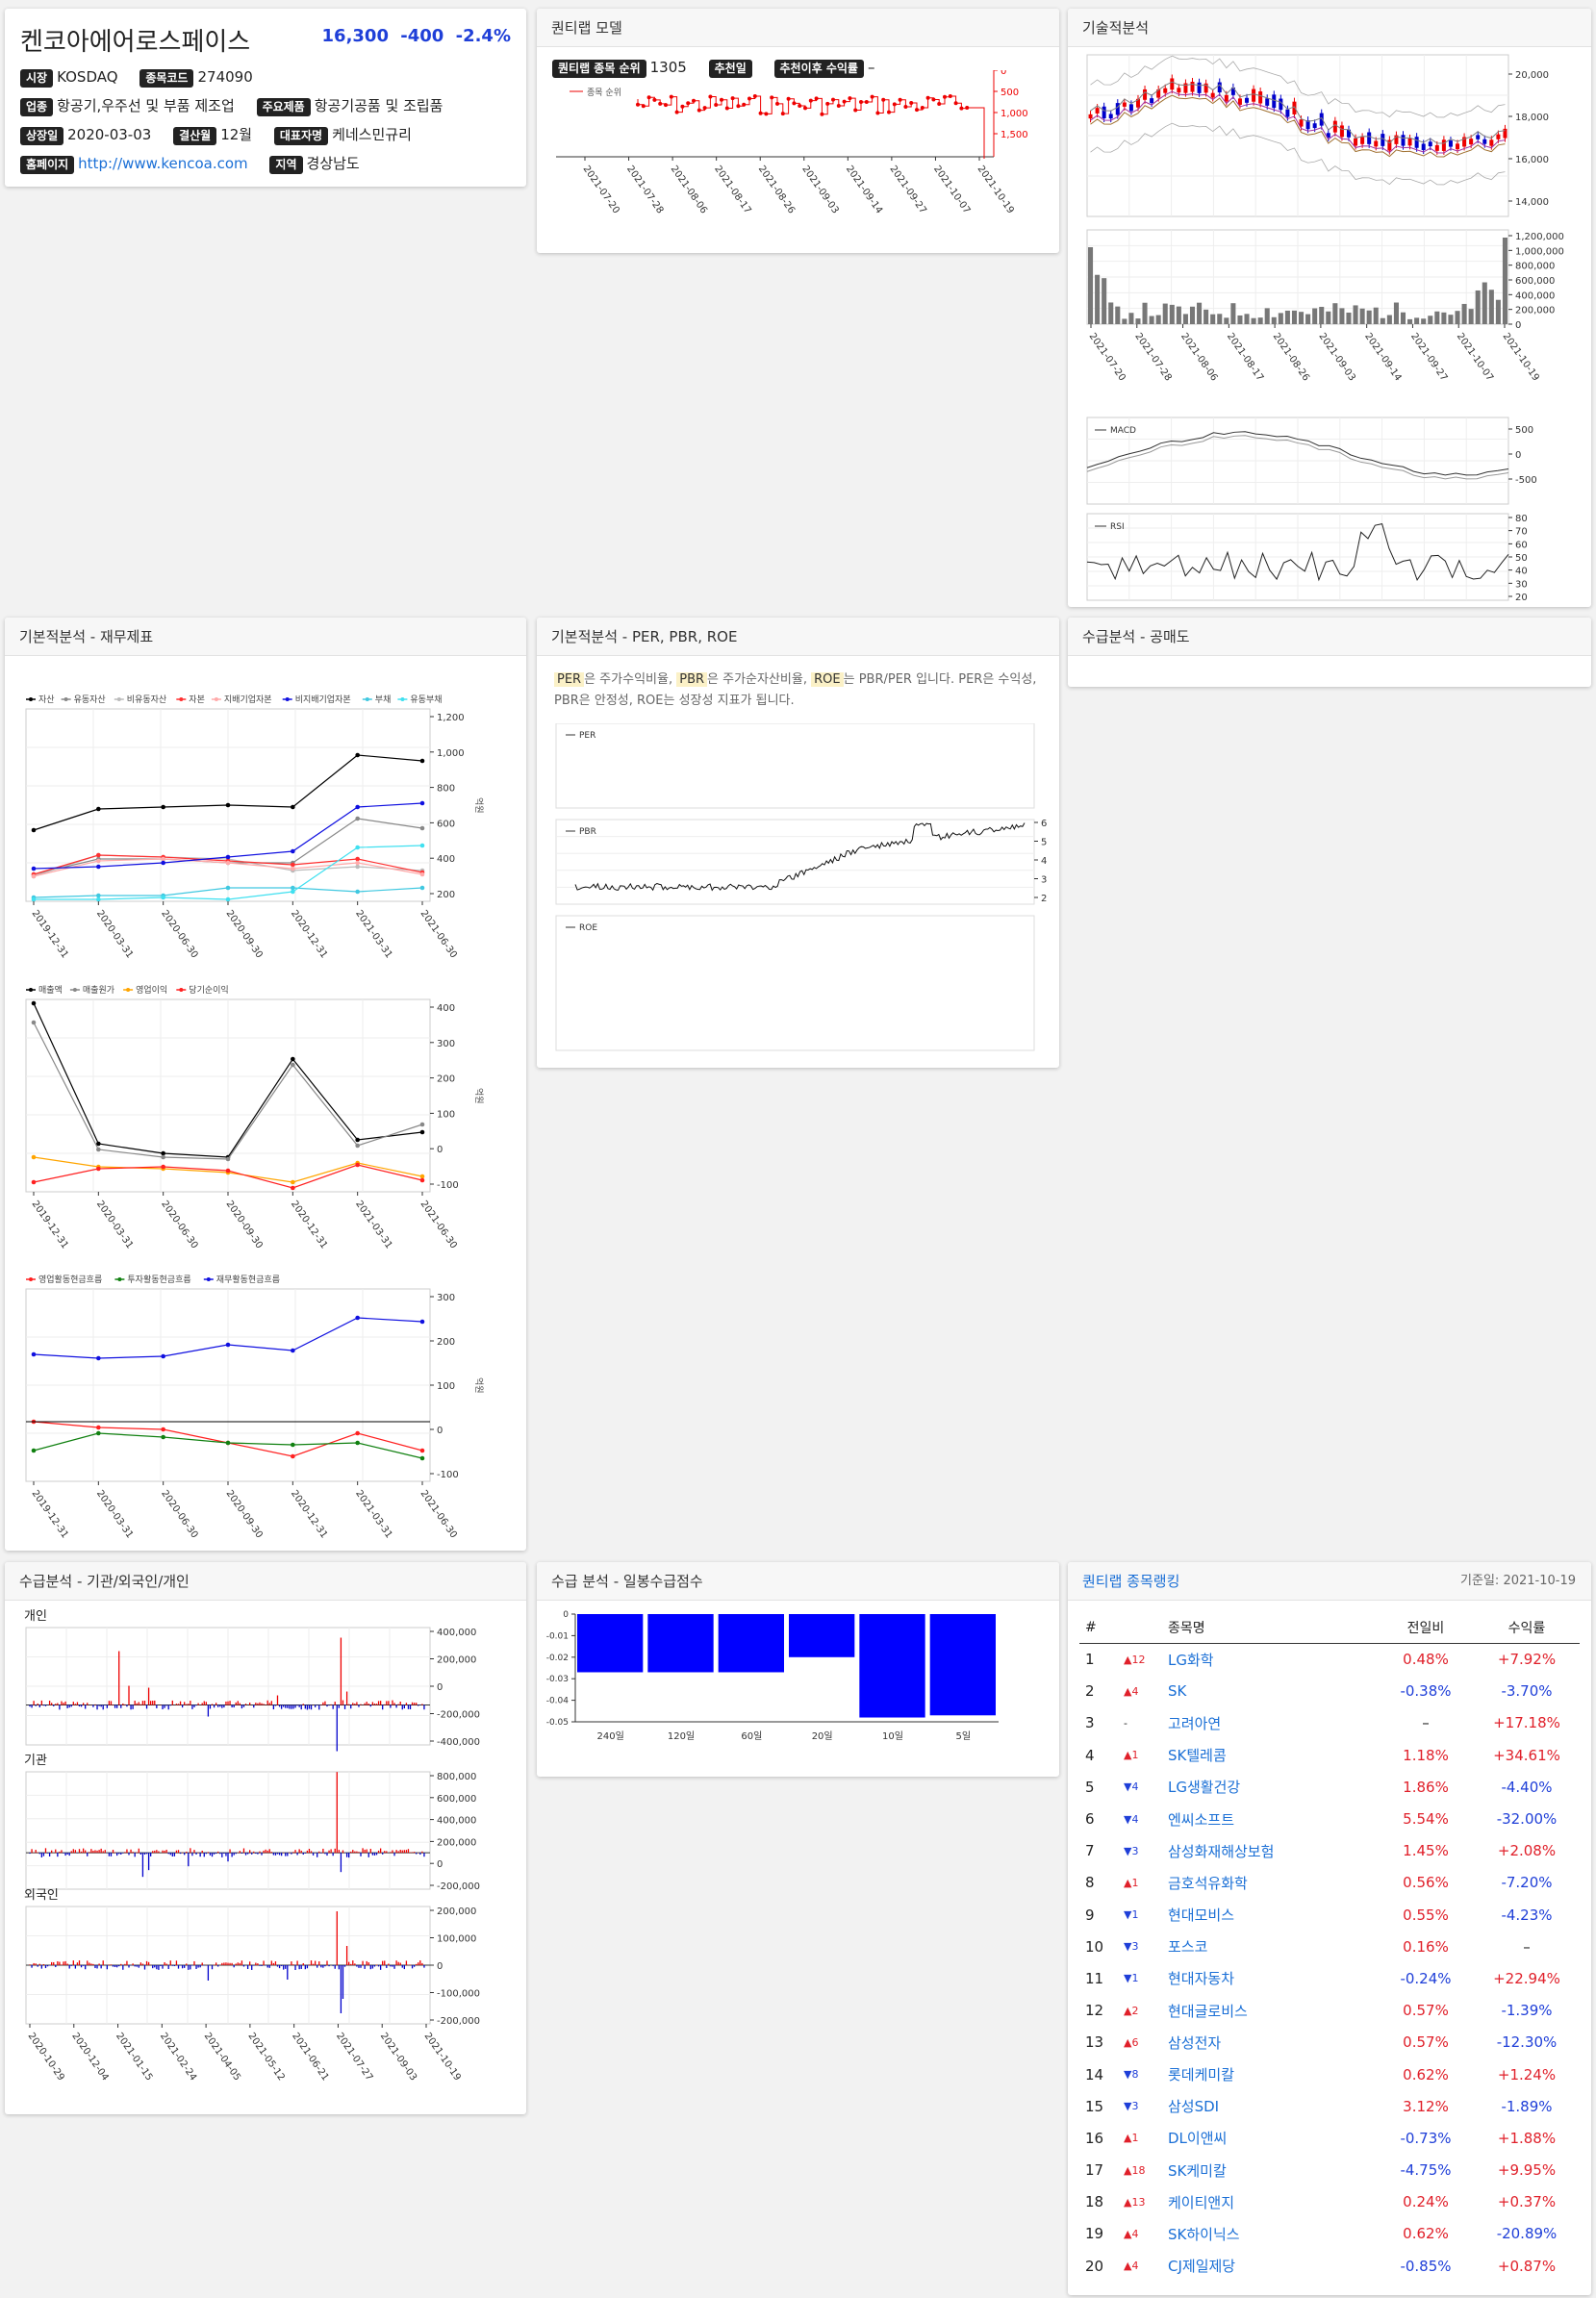 The image size is (1596, 2298). I want to click on income-statement-unit: 억원, so click(479, 1096).